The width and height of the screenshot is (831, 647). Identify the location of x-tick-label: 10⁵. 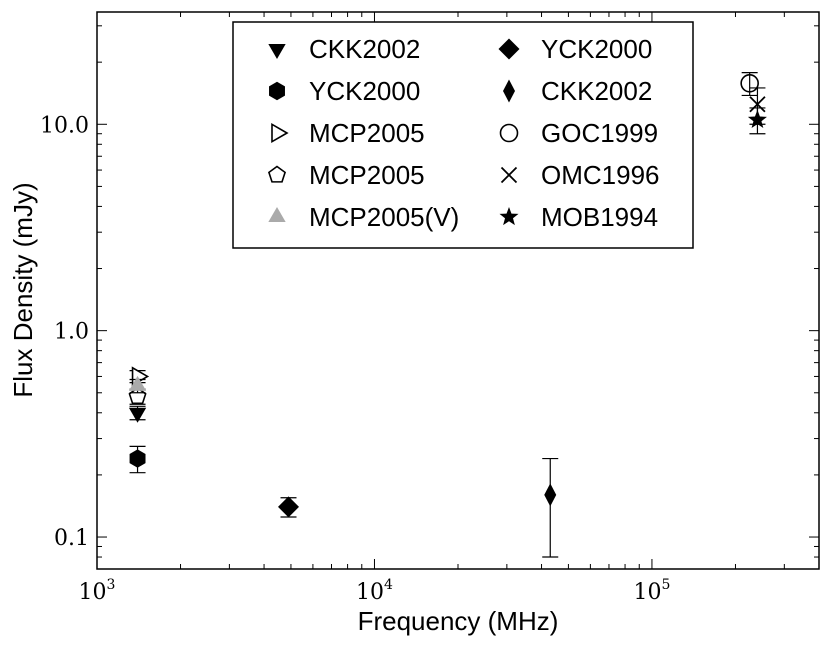
(651, 591).